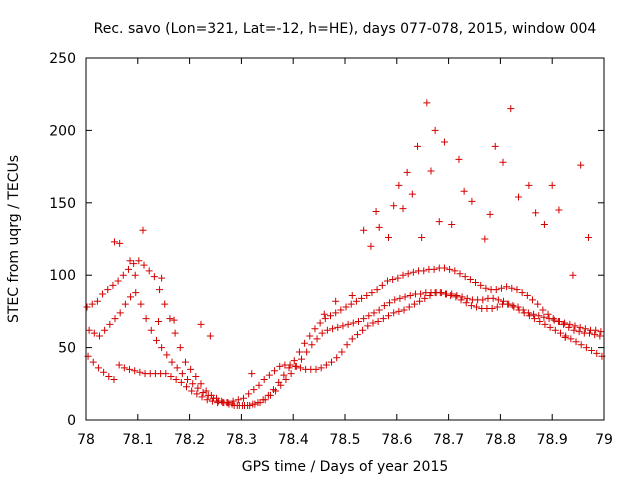 The image size is (640, 480). Describe the element at coordinates (500, 440) in the screenshot. I see `x-tick-label: 78.8` at that location.